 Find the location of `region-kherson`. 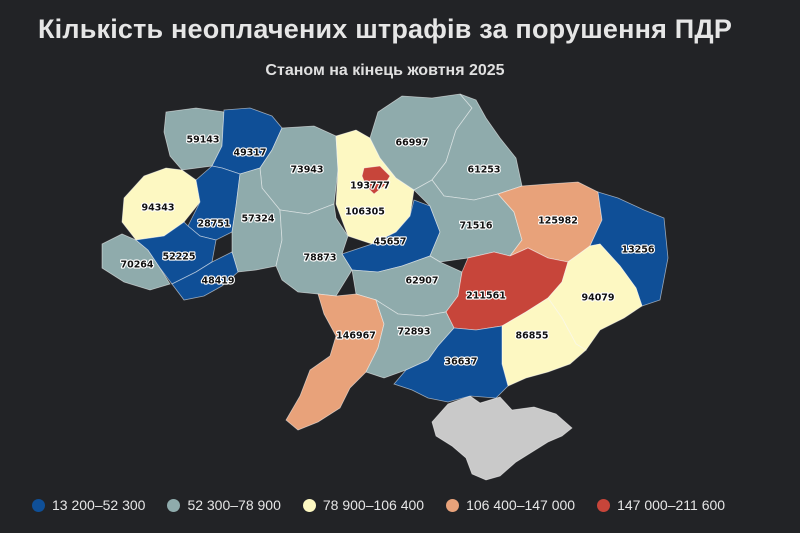

region-kherson is located at coordinates (451, 364).